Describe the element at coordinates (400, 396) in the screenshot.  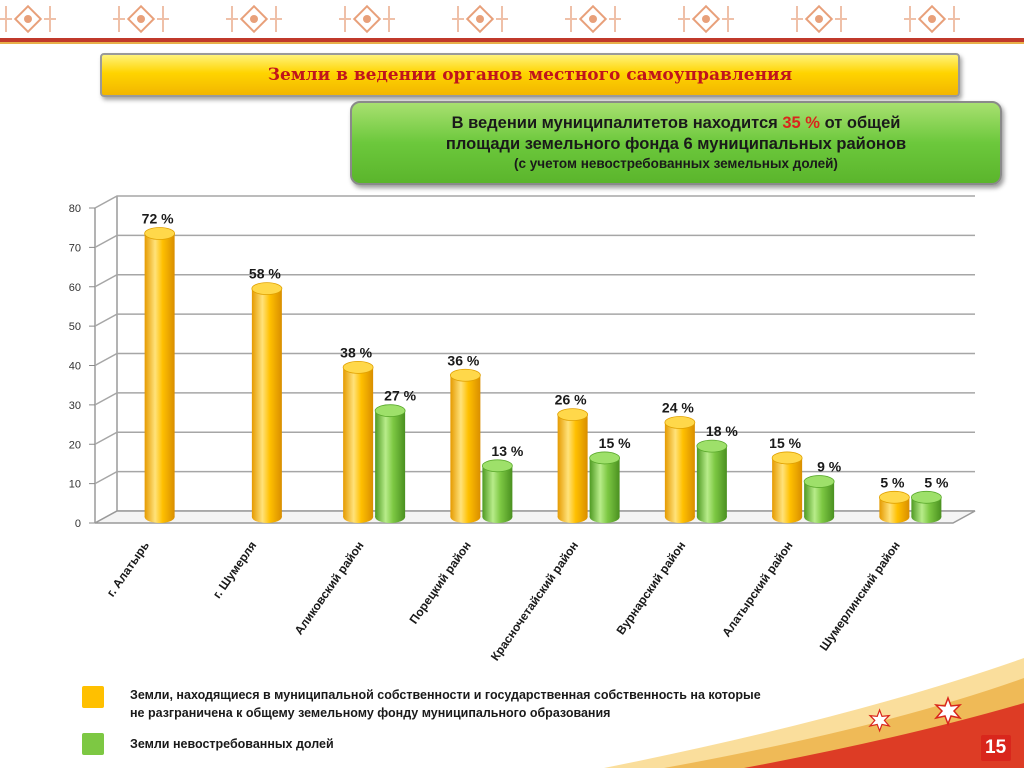
I see `data-label-series-2: 27 %` at that location.